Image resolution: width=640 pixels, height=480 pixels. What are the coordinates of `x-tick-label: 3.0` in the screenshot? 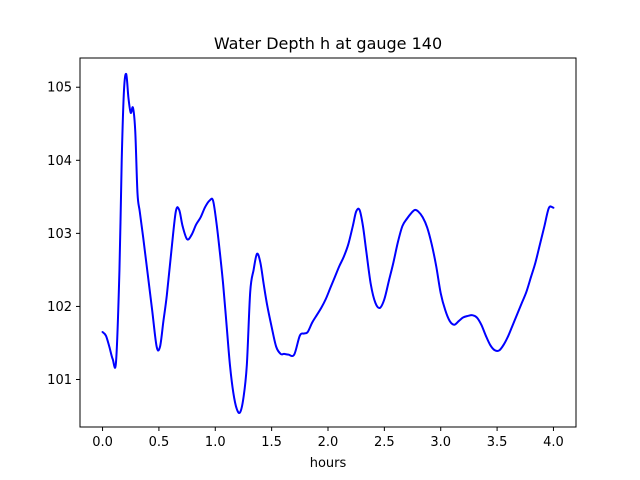 It's located at (440, 442).